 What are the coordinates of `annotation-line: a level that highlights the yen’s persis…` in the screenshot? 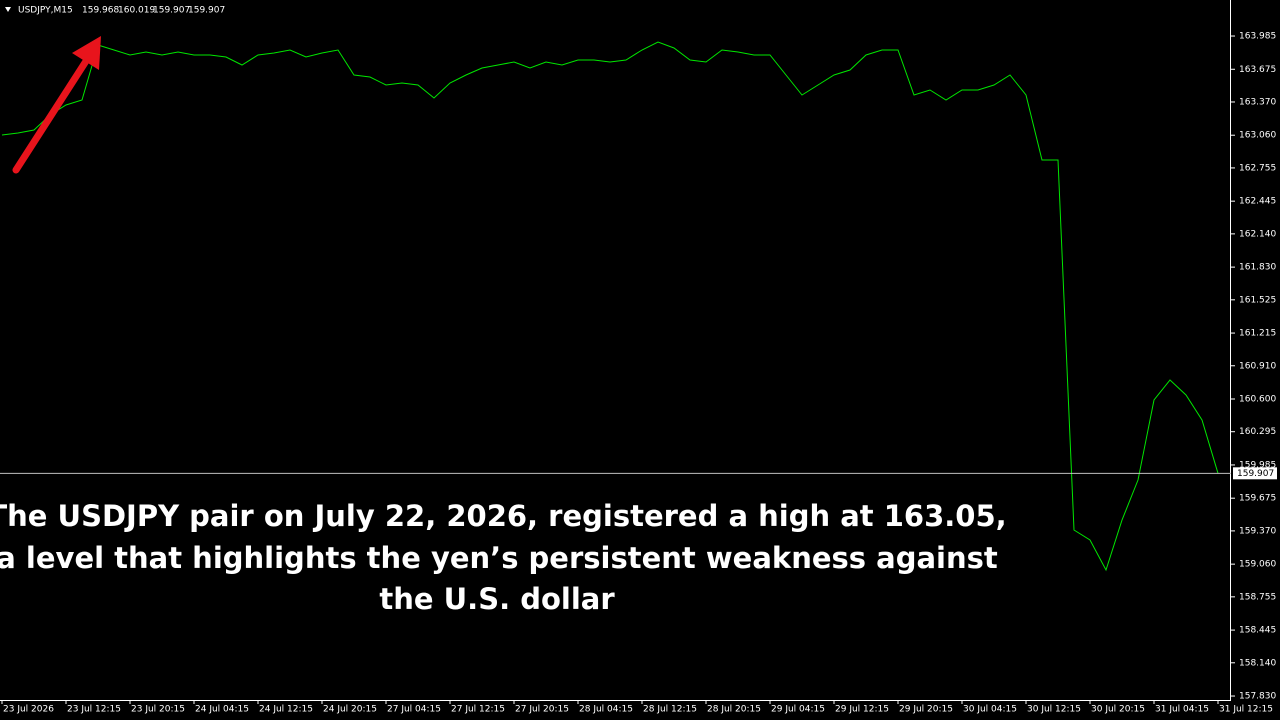 It's located at (499, 558).